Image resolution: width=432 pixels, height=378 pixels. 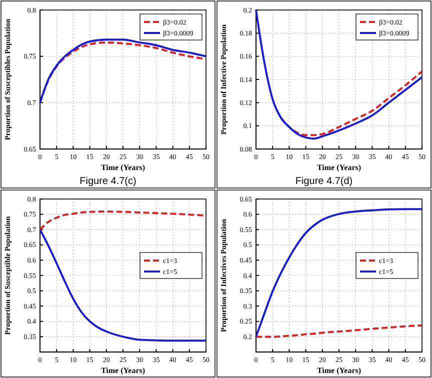 I want to click on caption: Figure 4.7(c), so click(x=108, y=181).